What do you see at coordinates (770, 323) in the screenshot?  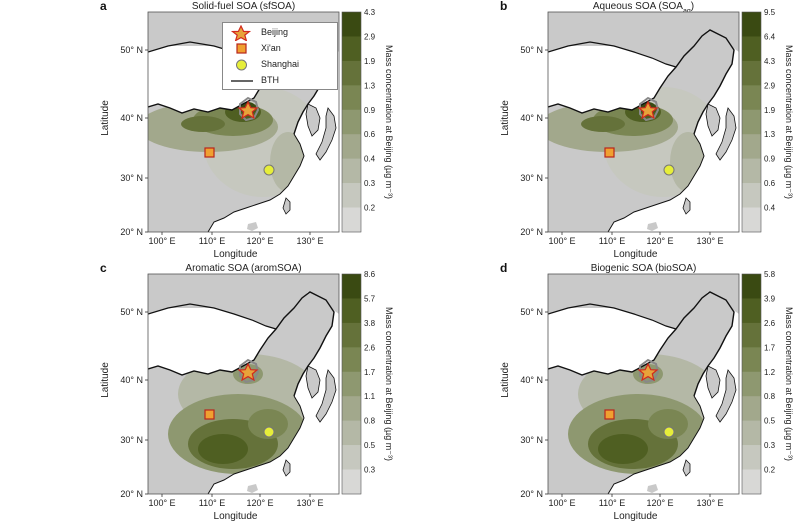 I see `colorbar-tick-label: 2.6` at bounding box center [770, 323].